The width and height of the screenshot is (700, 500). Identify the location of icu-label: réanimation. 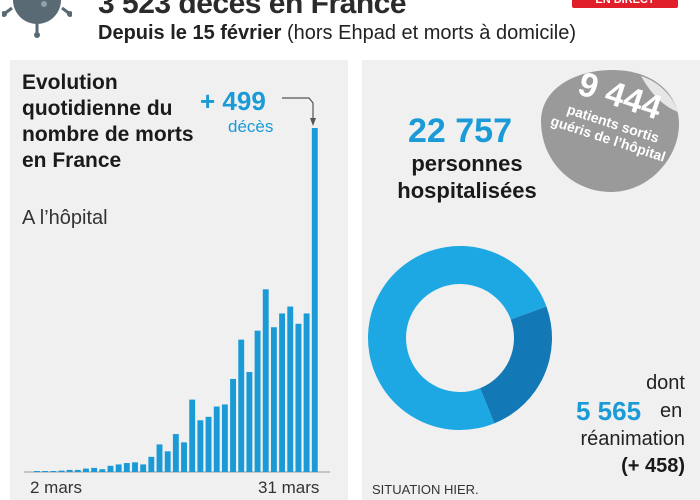
(632, 439).